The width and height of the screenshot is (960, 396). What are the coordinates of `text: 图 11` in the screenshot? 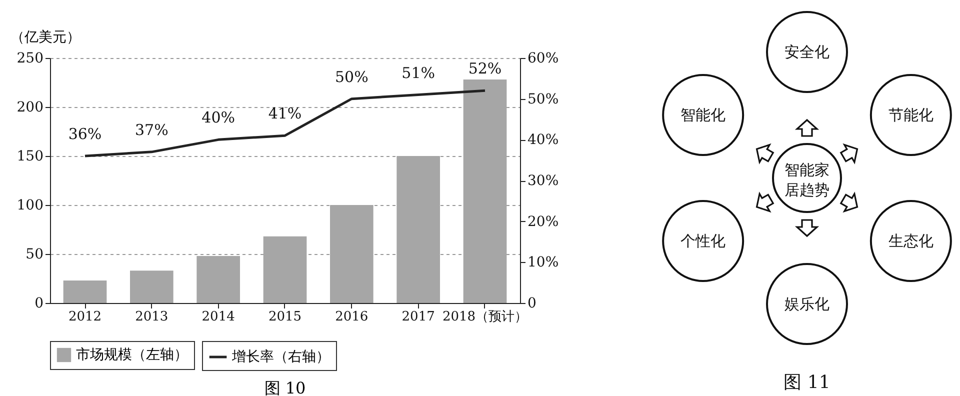 It's located at (807, 382).